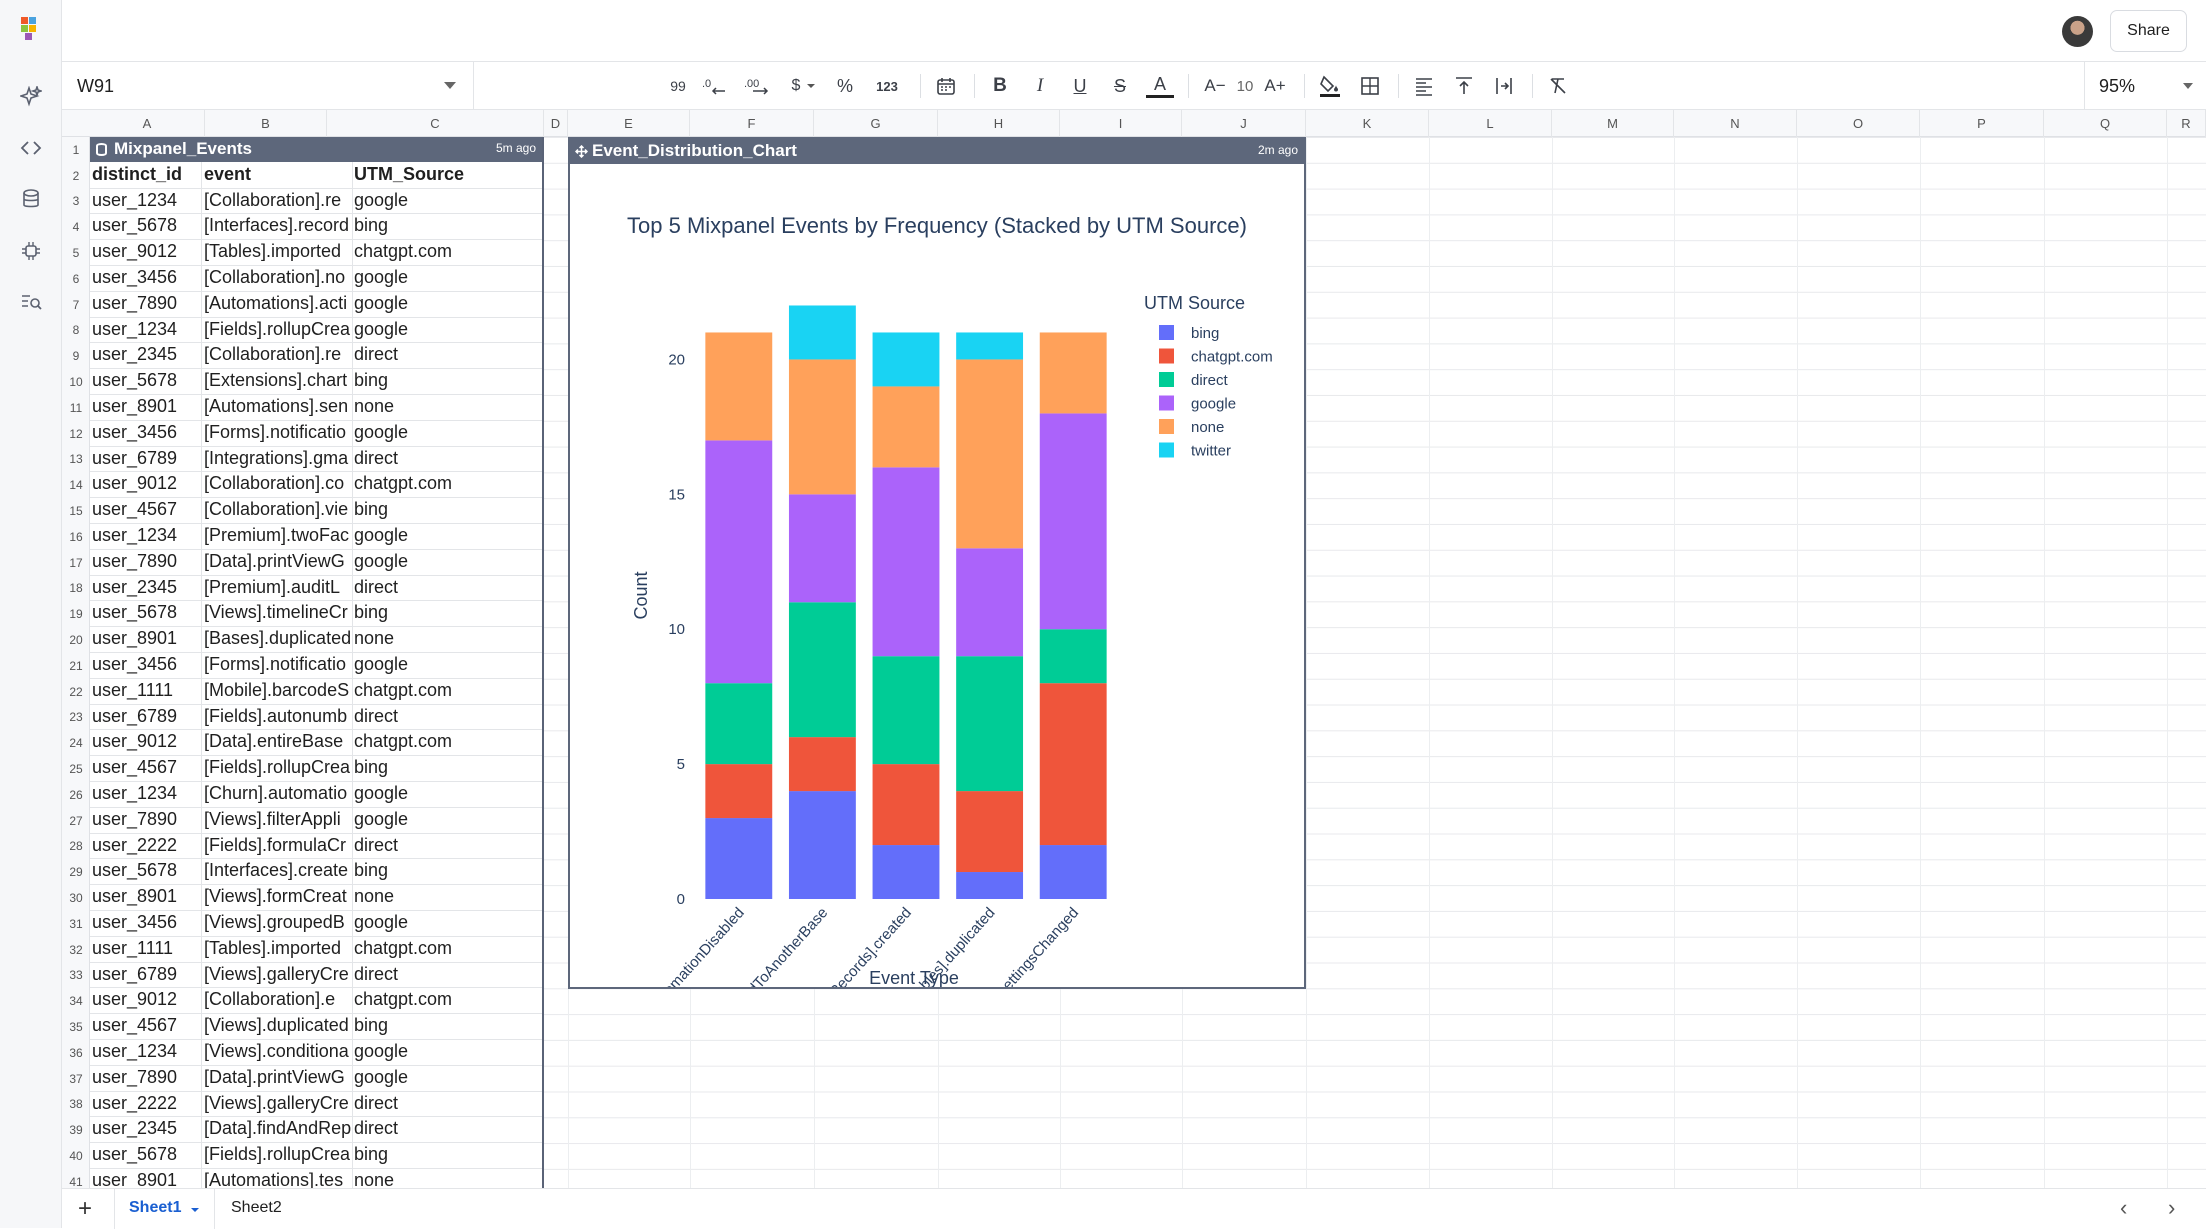 Image resolution: width=2206 pixels, height=1229 pixels. What do you see at coordinates (999, 123) in the screenshot?
I see `column-header: H` at bounding box center [999, 123].